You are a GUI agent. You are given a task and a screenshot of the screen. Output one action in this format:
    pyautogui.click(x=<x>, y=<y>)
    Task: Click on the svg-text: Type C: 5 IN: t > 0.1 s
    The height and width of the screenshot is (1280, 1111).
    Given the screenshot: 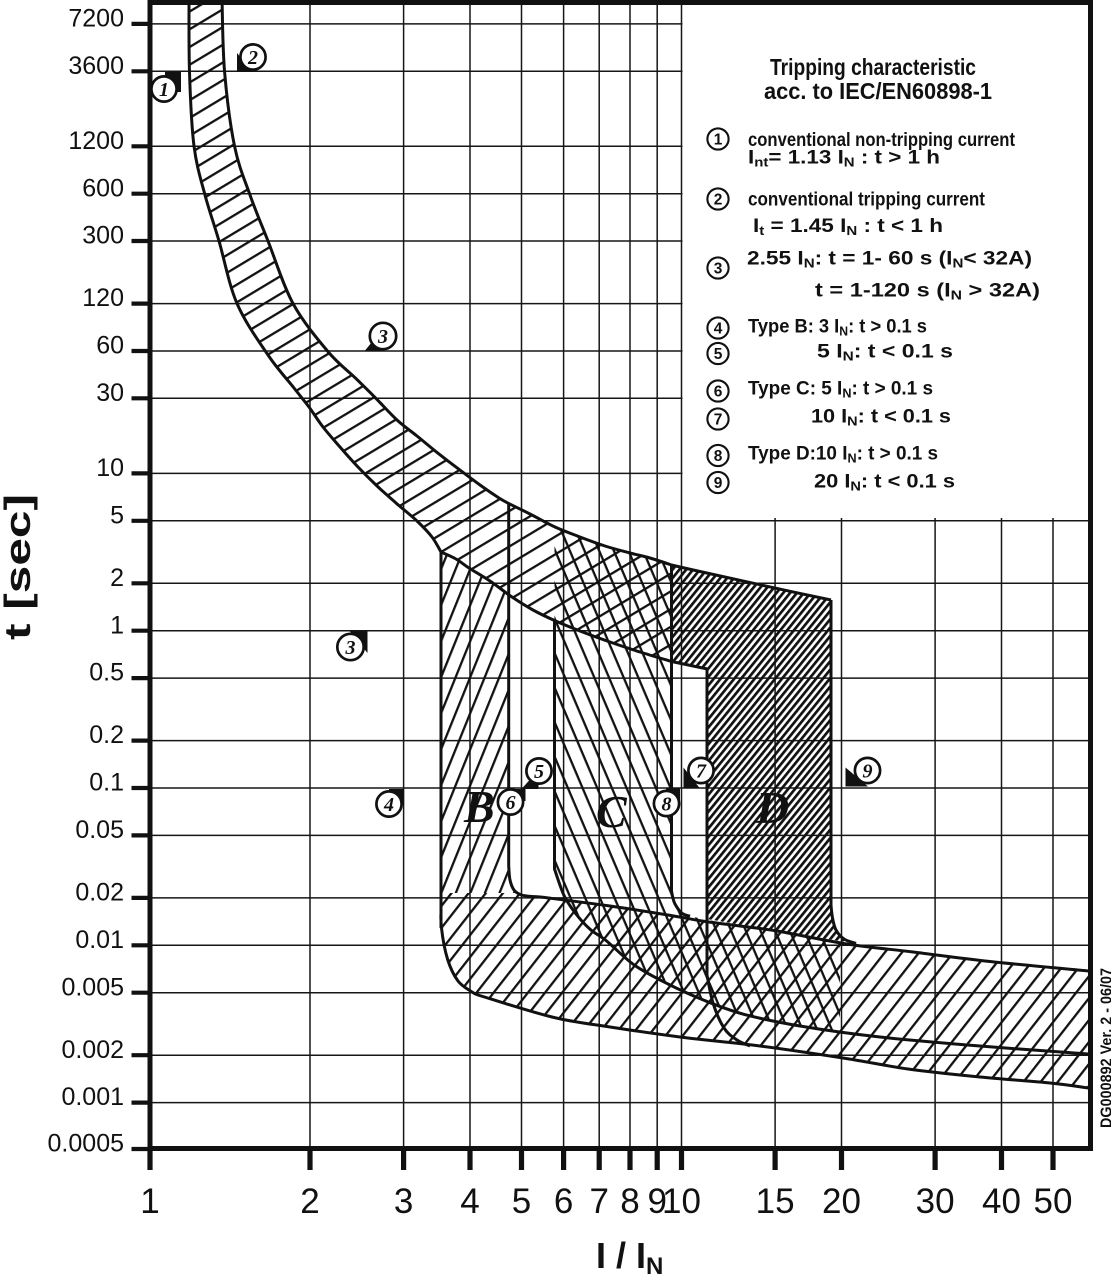 What is the action you would take?
    pyautogui.click(x=840, y=389)
    